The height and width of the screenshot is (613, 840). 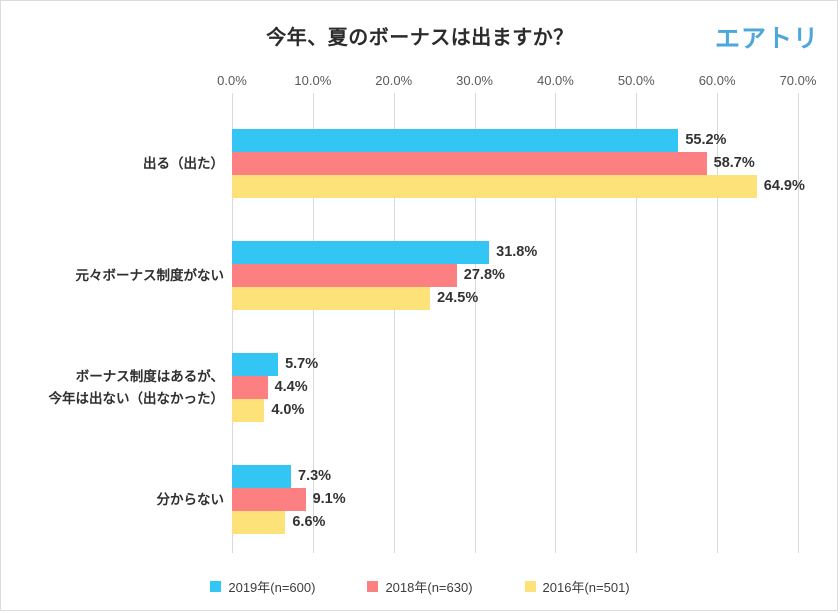 I want to click on x-axis-tick-label: 70.0%, so click(x=798, y=80).